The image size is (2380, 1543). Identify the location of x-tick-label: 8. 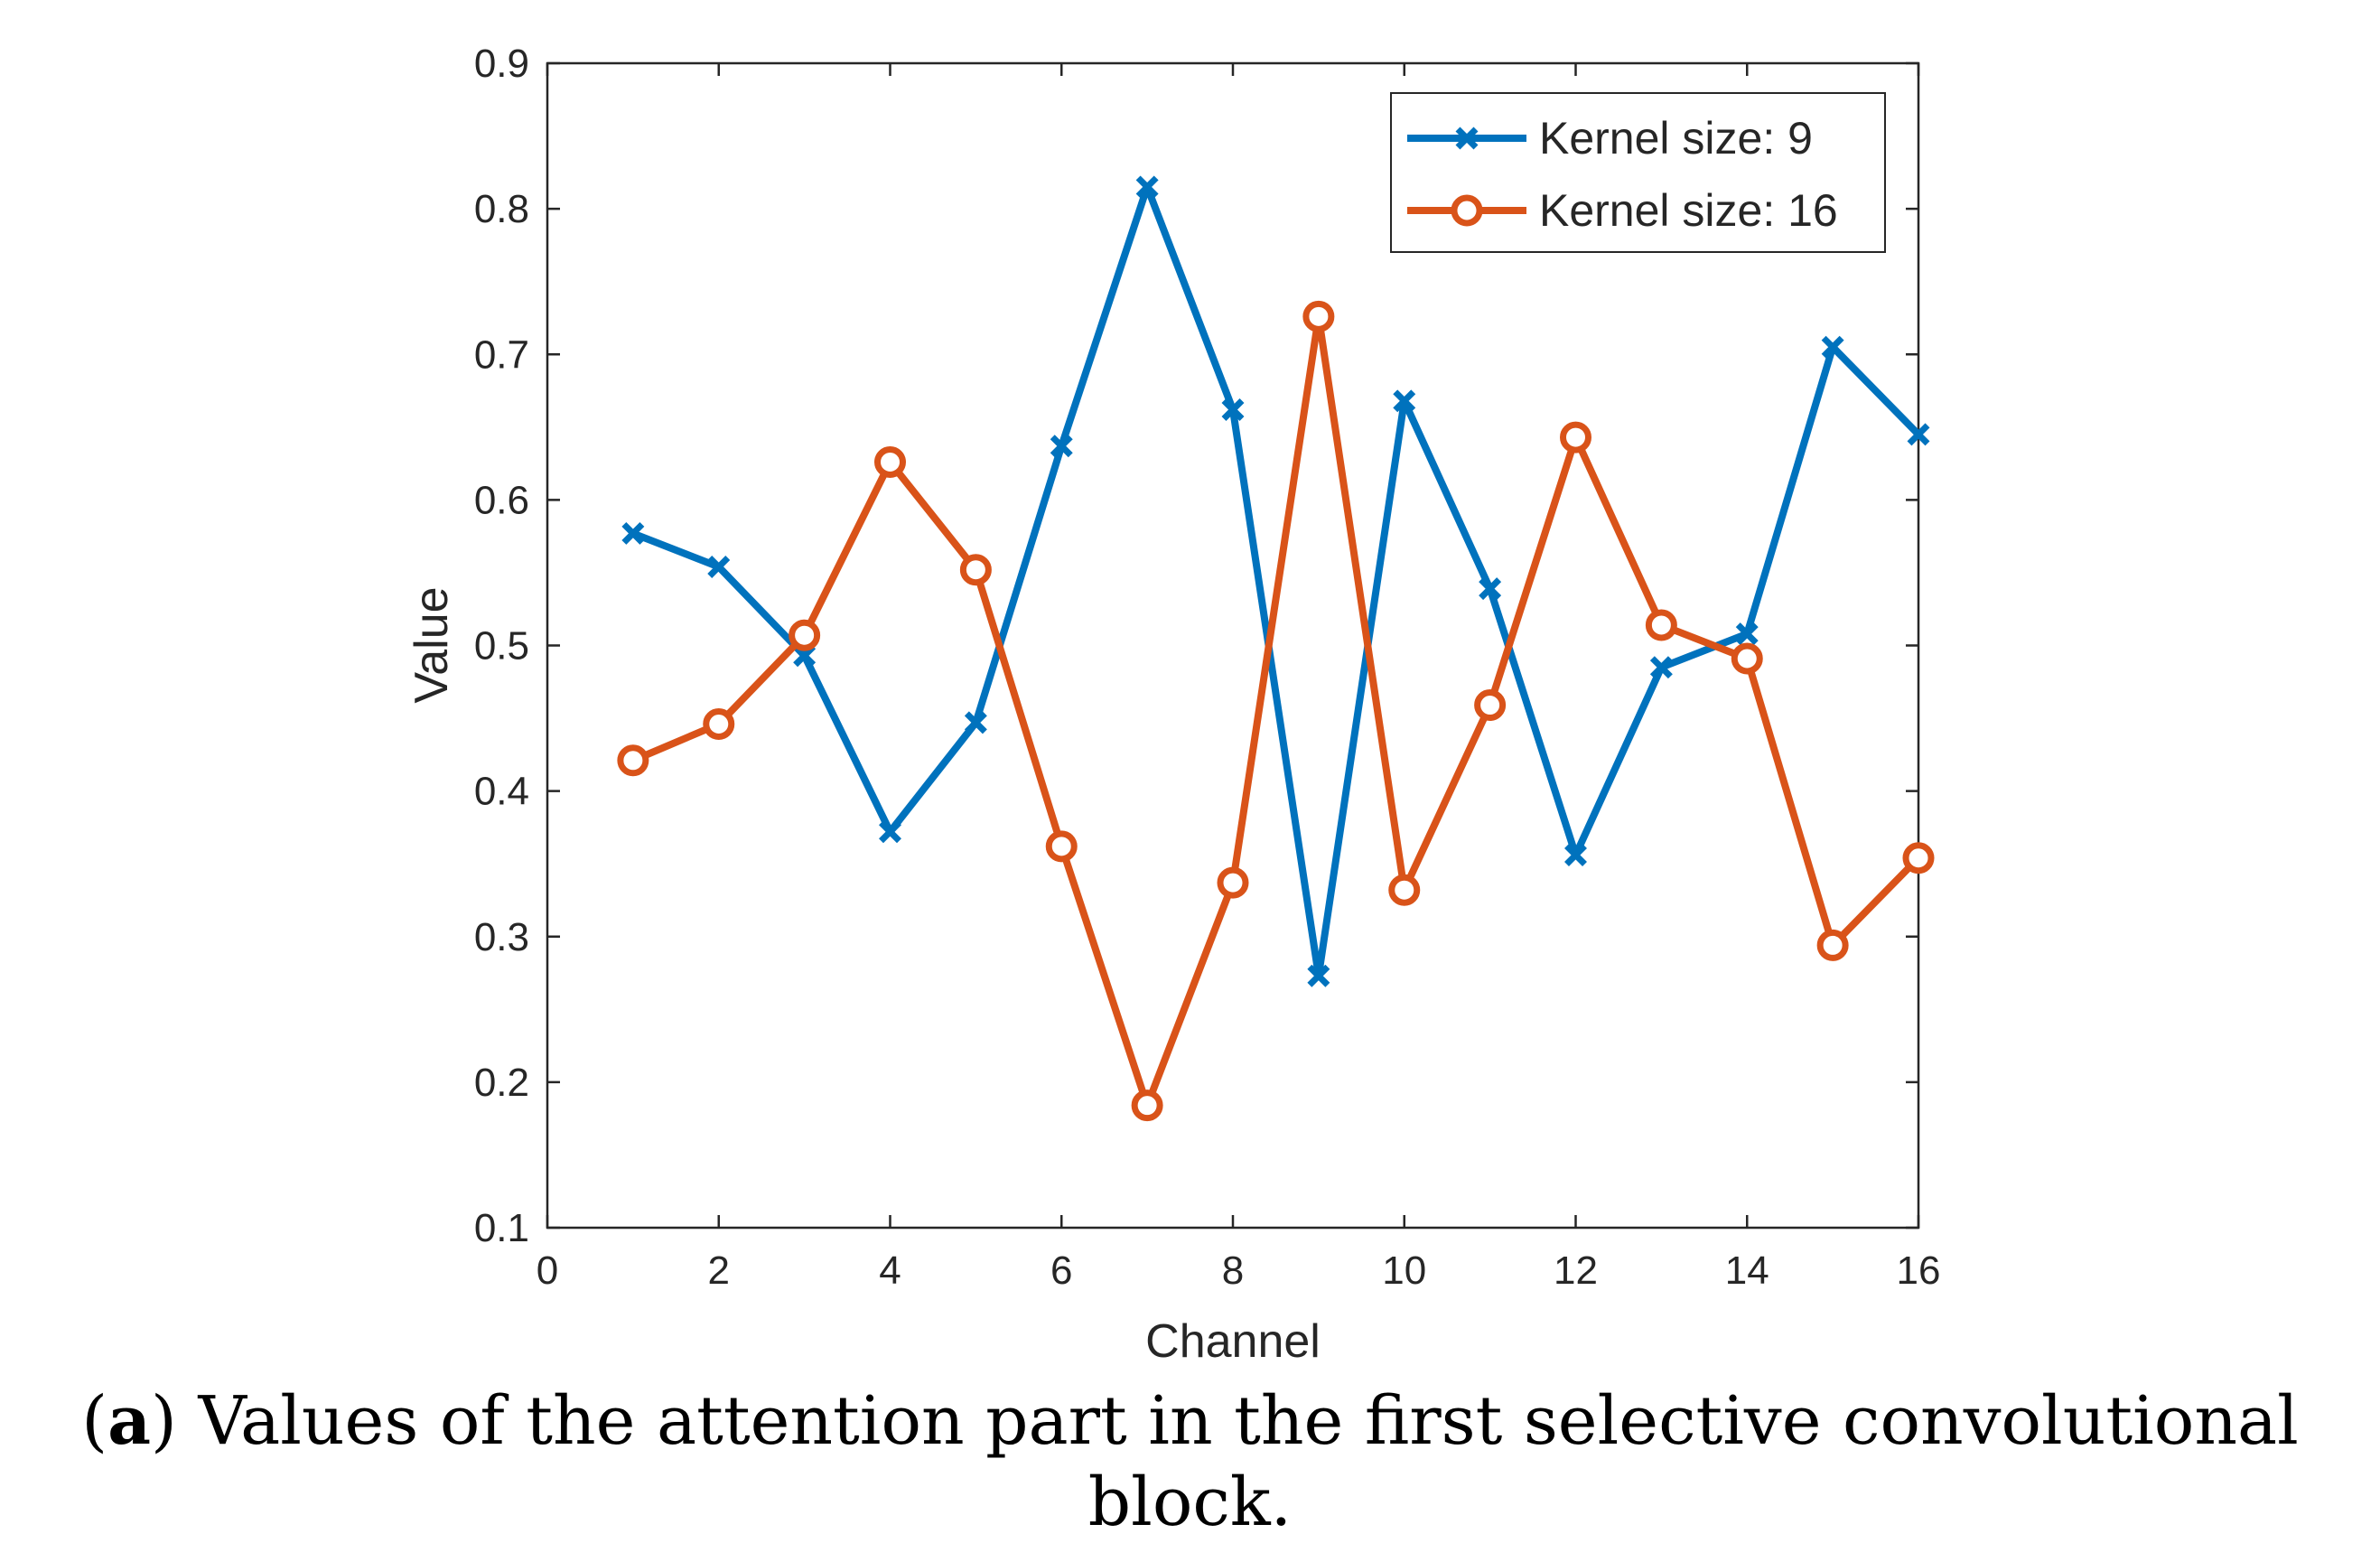
(1233, 1270).